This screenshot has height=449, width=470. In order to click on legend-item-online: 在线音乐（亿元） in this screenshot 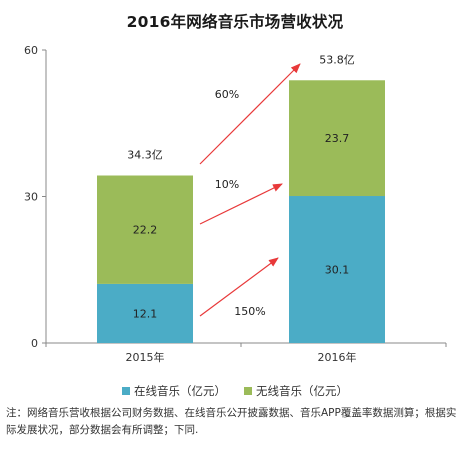, I will do `click(174, 391)`.